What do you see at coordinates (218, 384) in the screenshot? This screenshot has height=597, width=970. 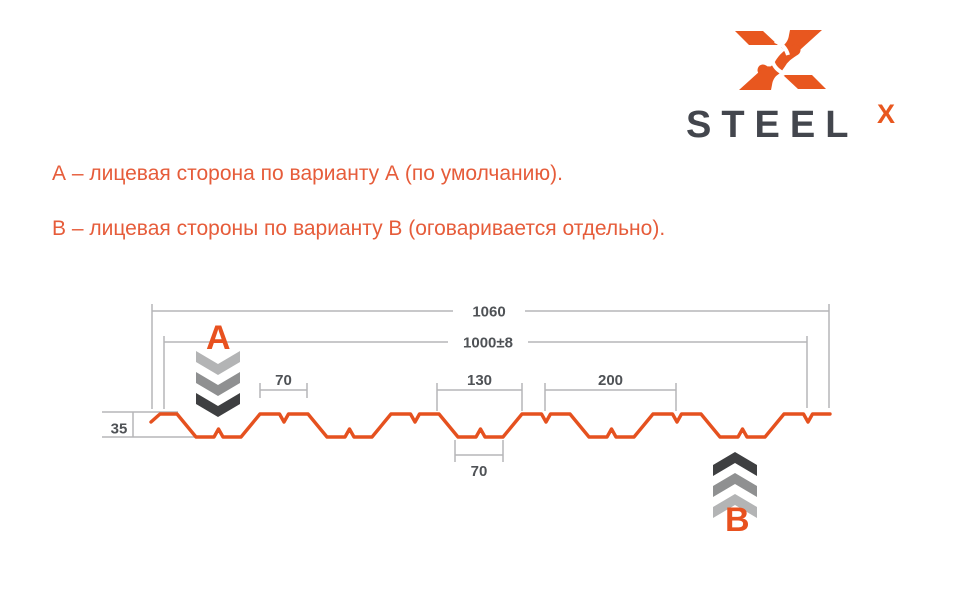 I see `chevrons-down-icon` at bounding box center [218, 384].